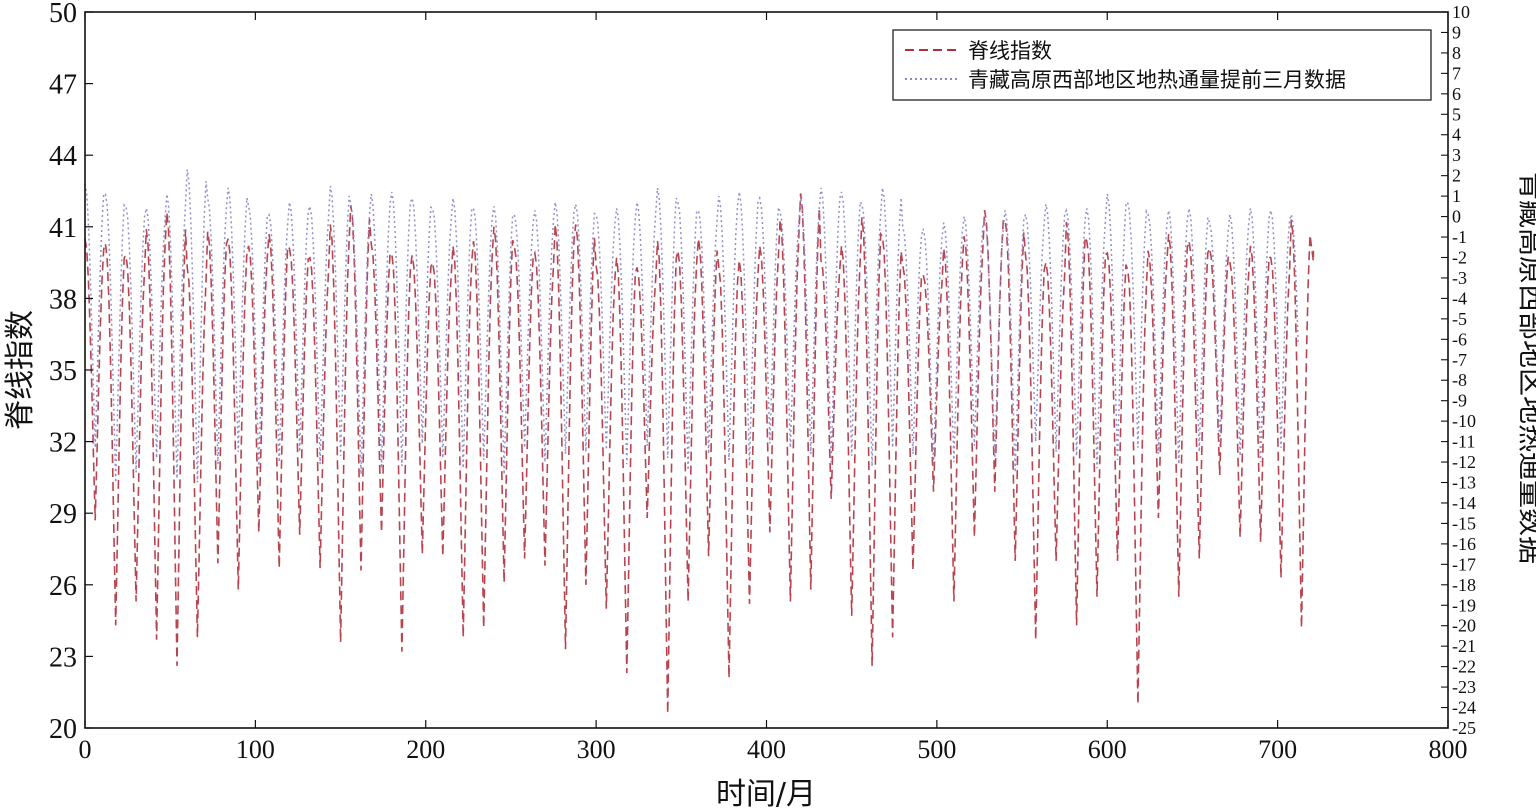  What do you see at coordinates (1107, 749) in the screenshot?
I see `x-tick-label: 600` at bounding box center [1107, 749].